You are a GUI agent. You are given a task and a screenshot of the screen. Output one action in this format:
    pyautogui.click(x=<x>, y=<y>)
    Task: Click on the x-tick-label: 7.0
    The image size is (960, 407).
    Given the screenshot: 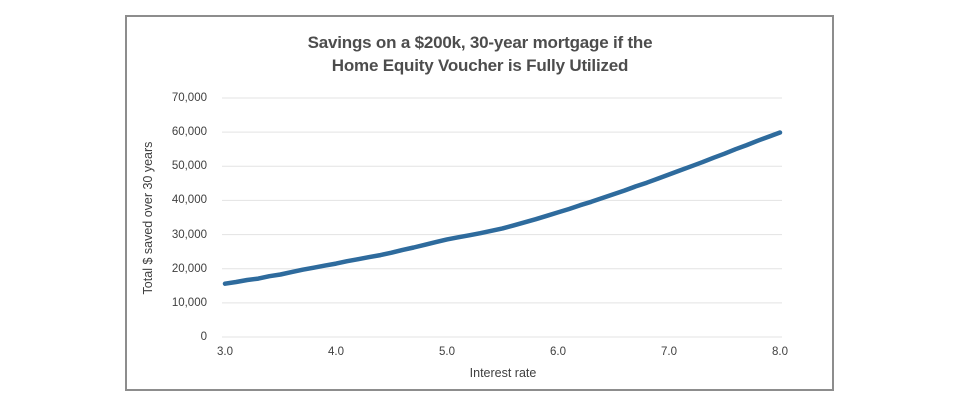 What is the action you would take?
    pyautogui.click(x=669, y=352)
    